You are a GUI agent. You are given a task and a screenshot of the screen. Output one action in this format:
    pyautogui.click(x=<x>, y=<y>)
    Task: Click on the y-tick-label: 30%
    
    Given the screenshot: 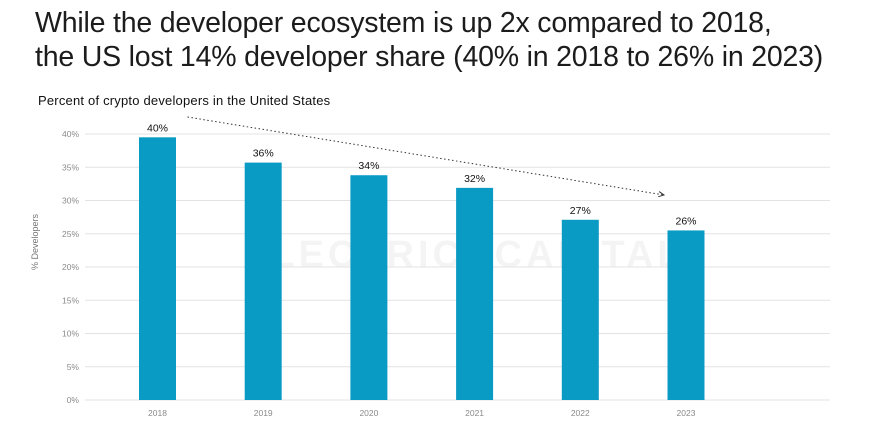 What is the action you would take?
    pyautogui.click(x=70, y=201)
    